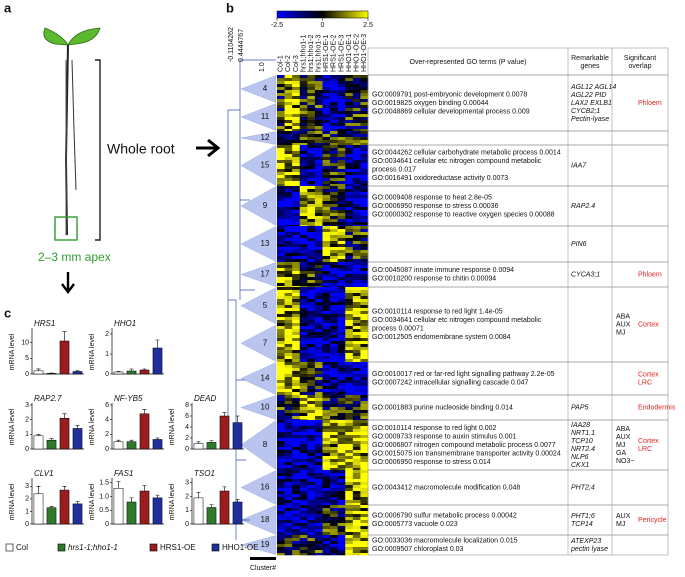  Describe the element at coordinates (623, 316) in the screenshot. I see `marks-text: ABA` at that location.